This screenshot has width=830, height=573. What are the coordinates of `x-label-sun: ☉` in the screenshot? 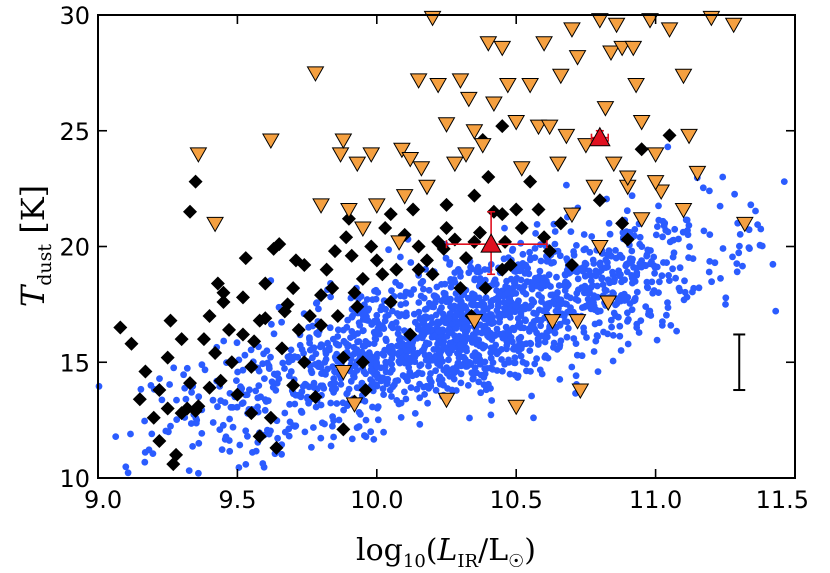 It's located at (516, 561).